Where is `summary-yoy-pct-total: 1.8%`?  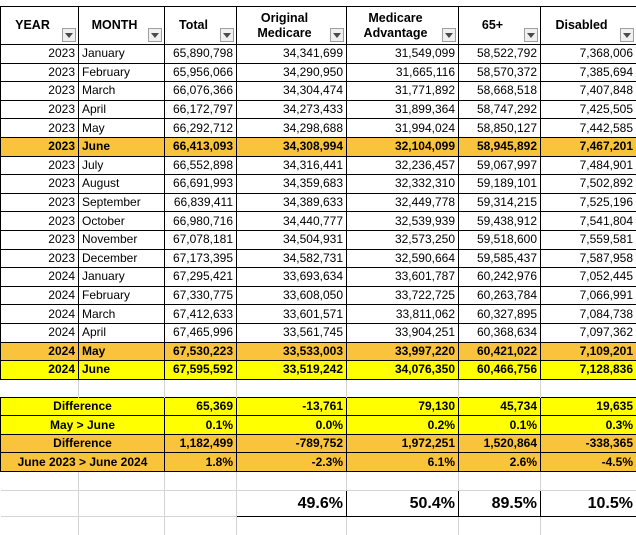 summary-yoy-pct-total: 1.8% is located at coordinates (201, 462).